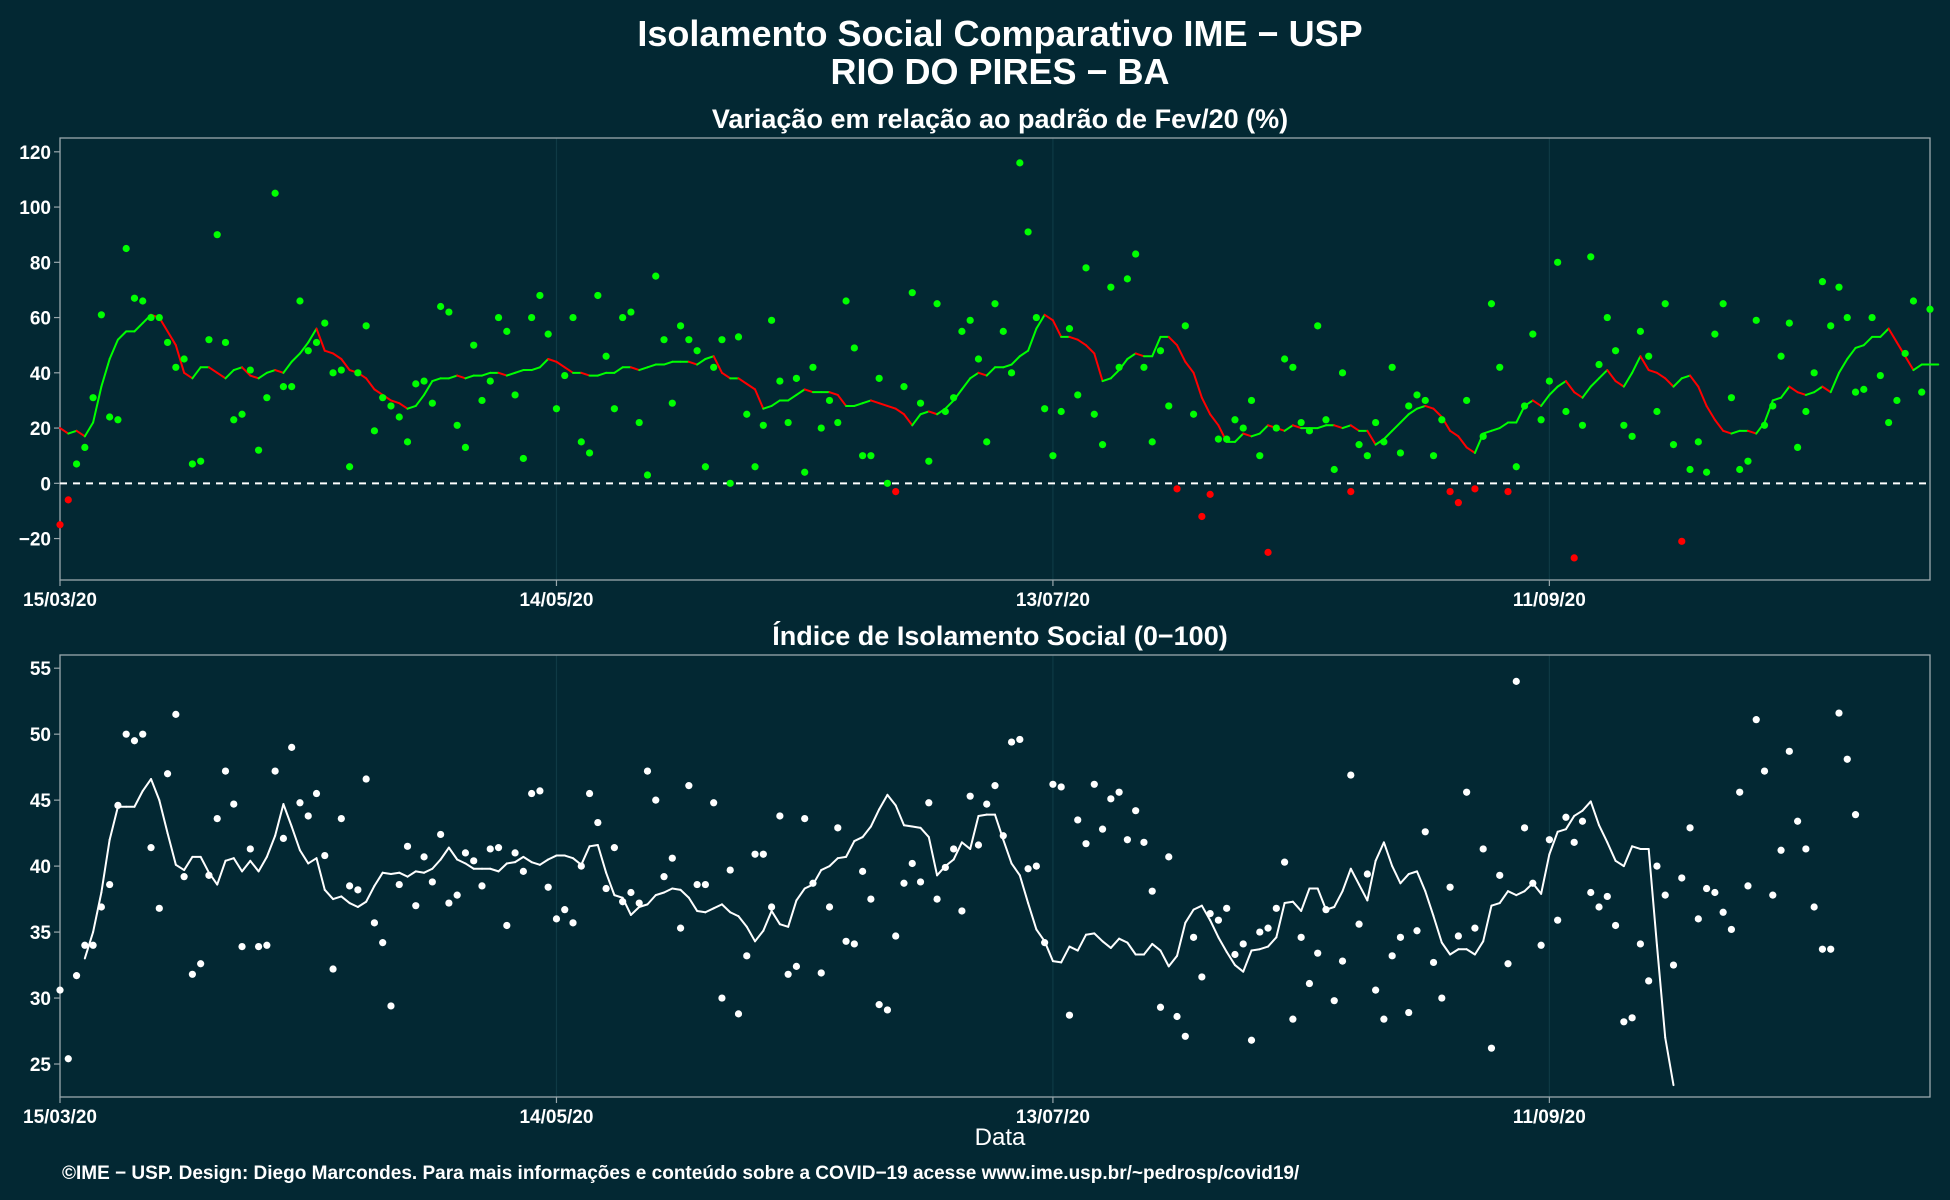  What do you see at coordinates (41, 1065) in the screenshot?
I see `y-tick-label: 25` at bounding box center [41, 1065].